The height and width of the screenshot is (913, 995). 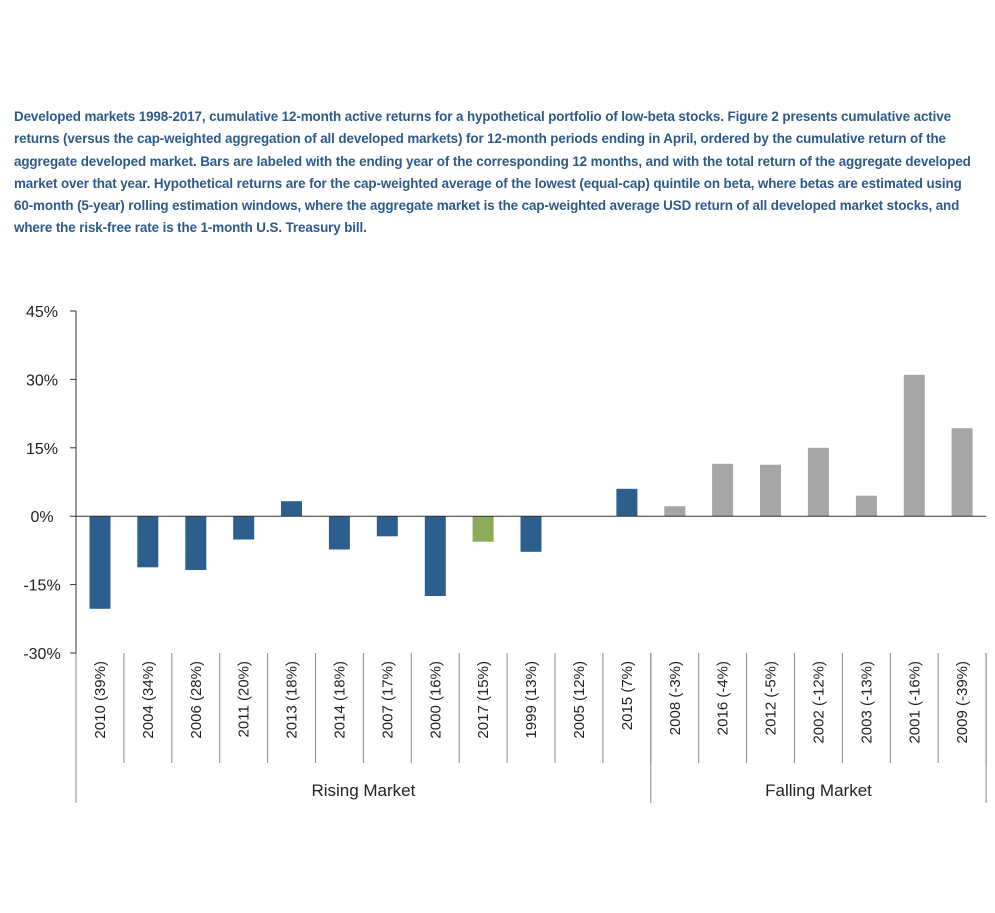 I want to click on x-tick-label: 2007 (17%), so click(x=387, y=700).